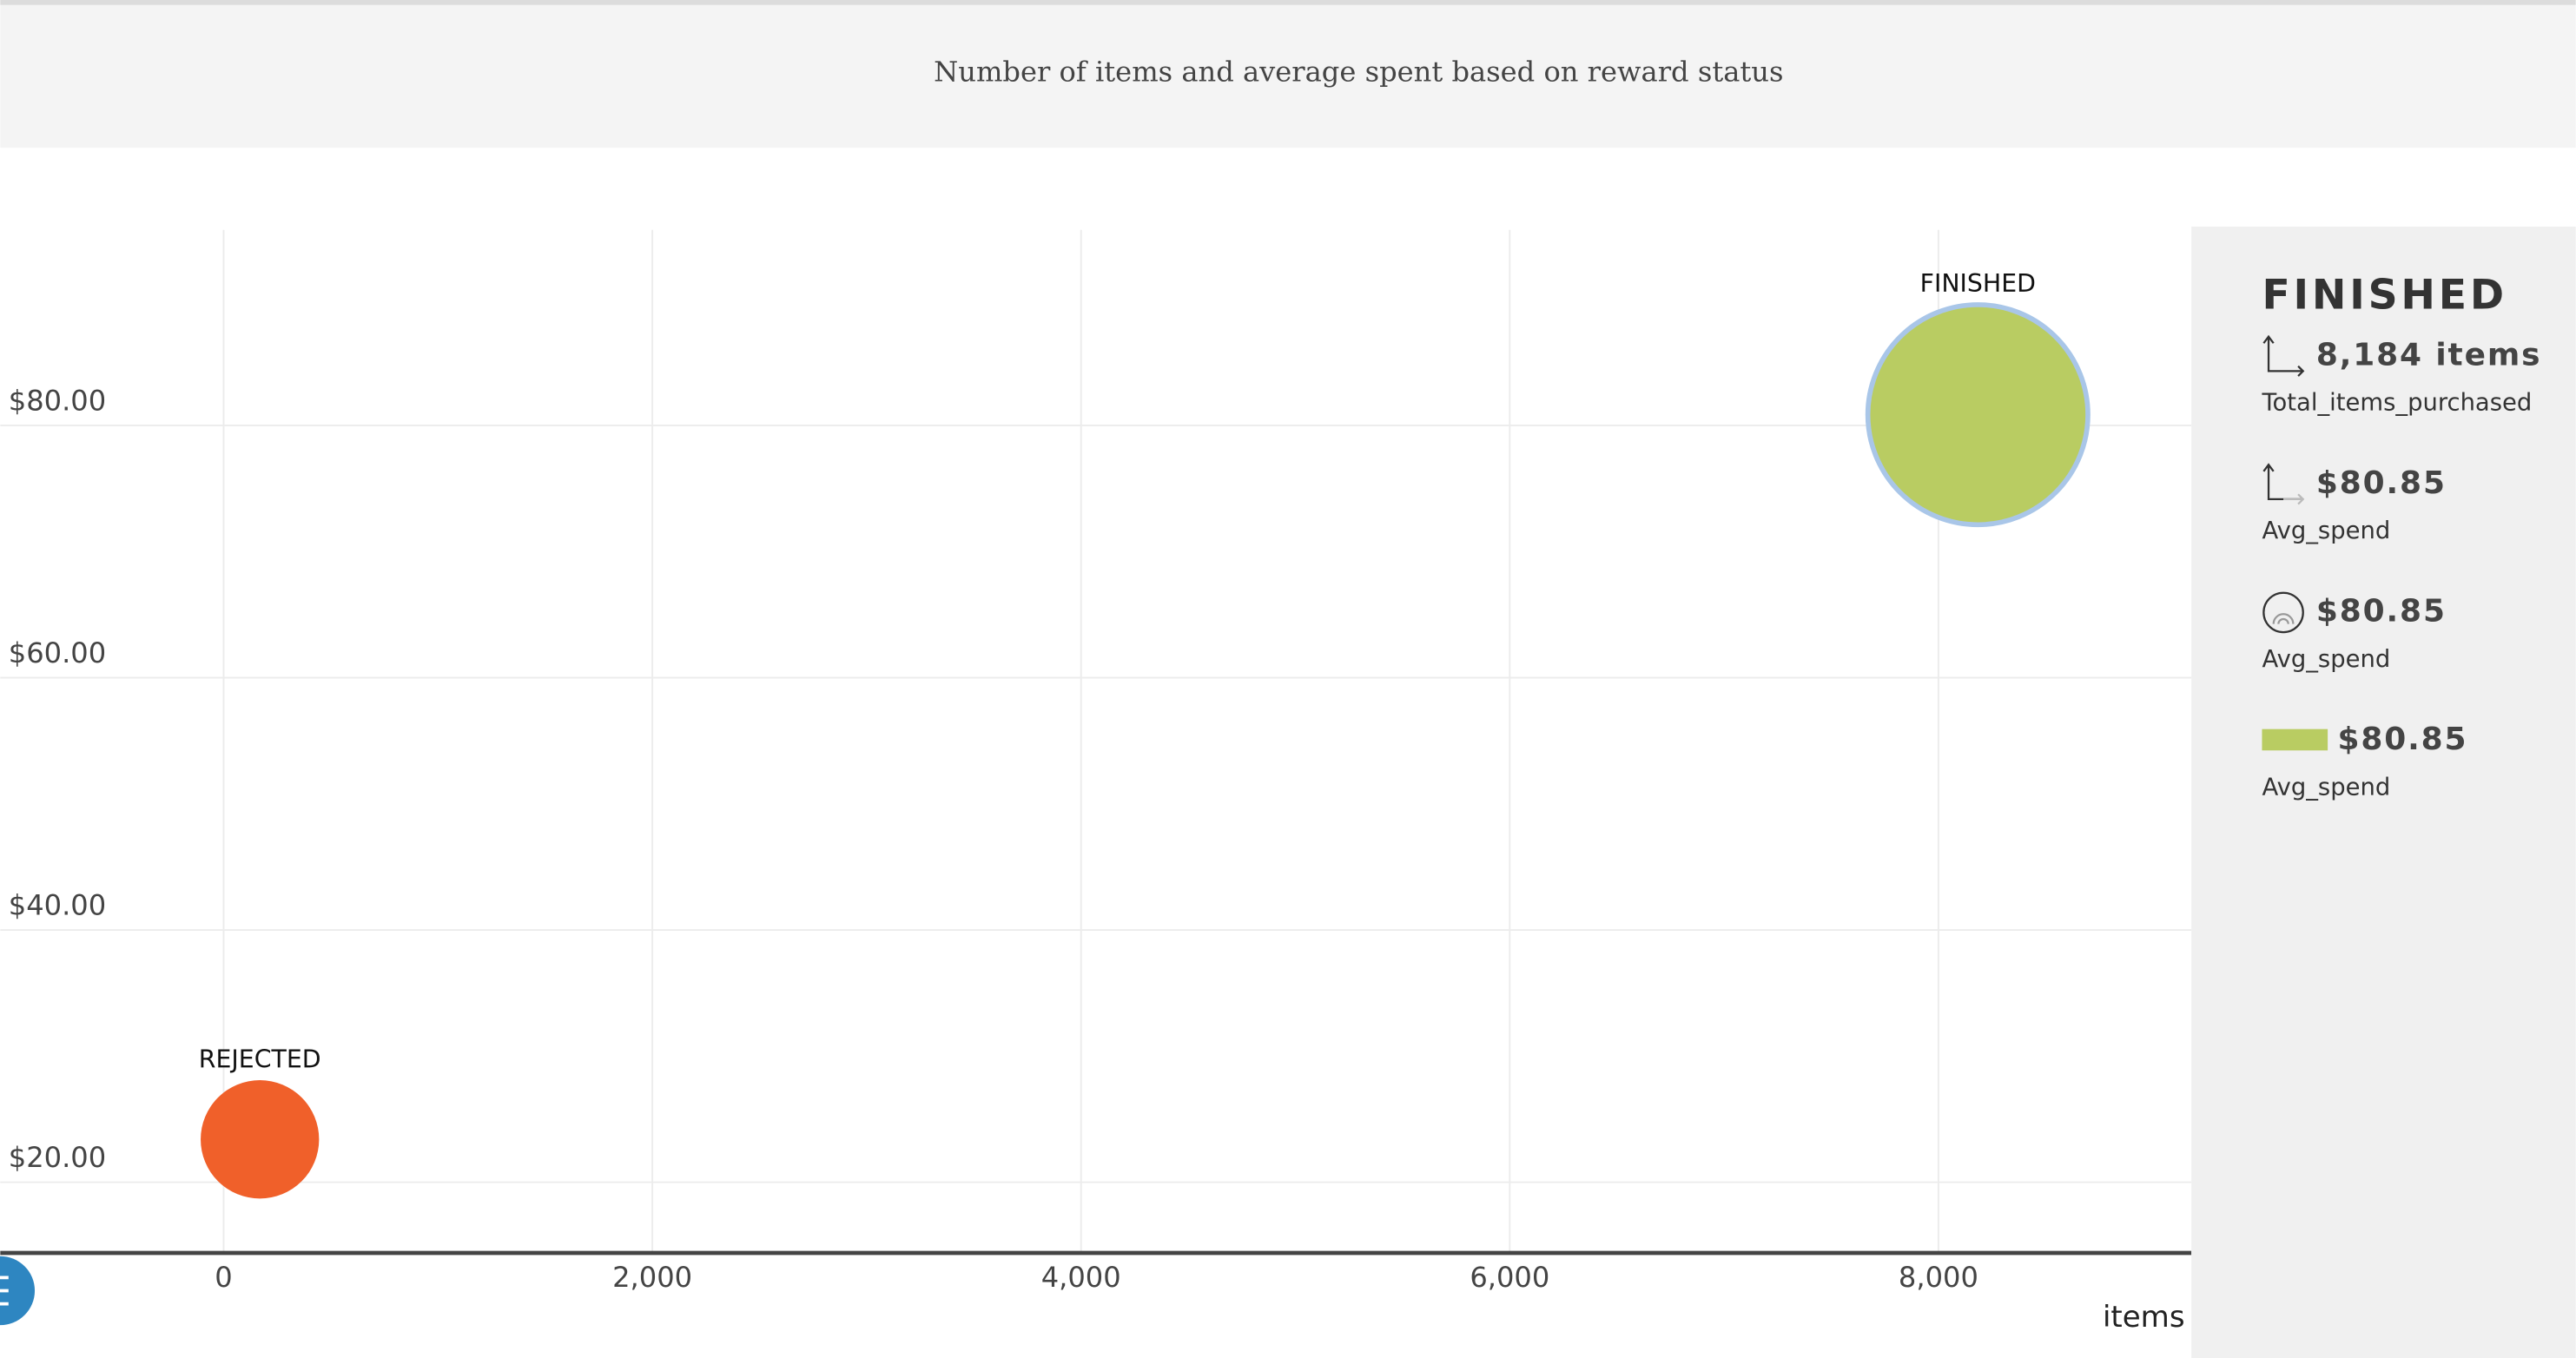 Image resolution: width=2576 pixels, height=1358 pixels. I want to click on x-tick-label: 8,000, so click(1938, 1277).